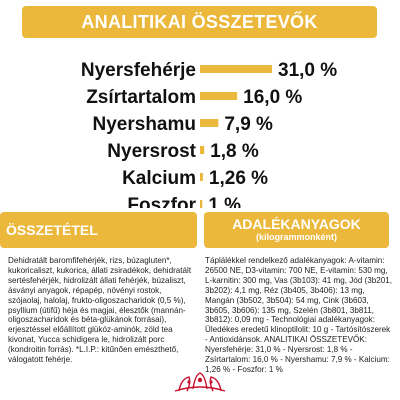 The width and height of the screenshot is (400, 400). Describe the element at coordinates (248, 124) in the screenshot. I see `value-label: 7,9 %` at that location.